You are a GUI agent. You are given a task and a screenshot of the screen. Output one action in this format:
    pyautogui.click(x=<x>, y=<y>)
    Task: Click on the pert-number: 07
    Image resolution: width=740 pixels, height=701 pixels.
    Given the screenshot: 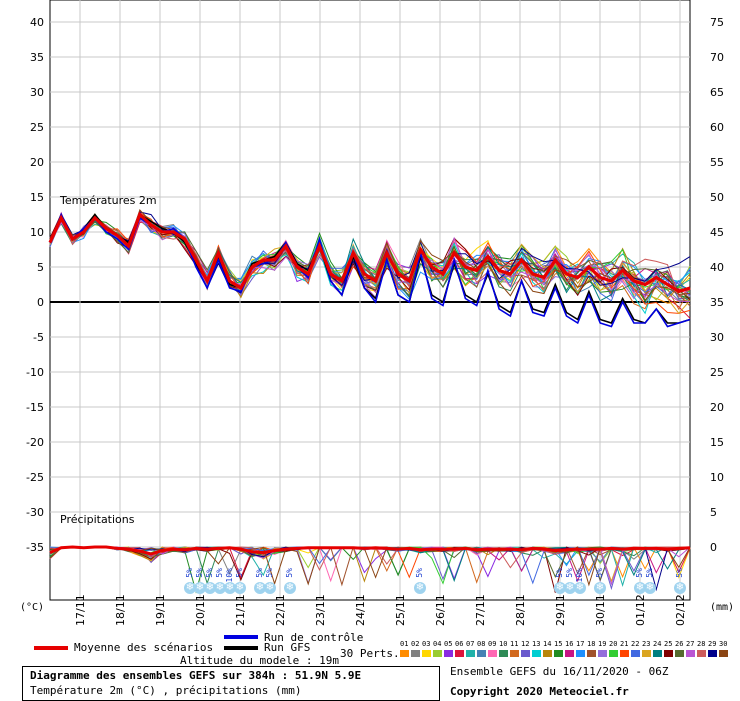 What is the action you would take?
    pyautogui.click(x=470, y=644)
    